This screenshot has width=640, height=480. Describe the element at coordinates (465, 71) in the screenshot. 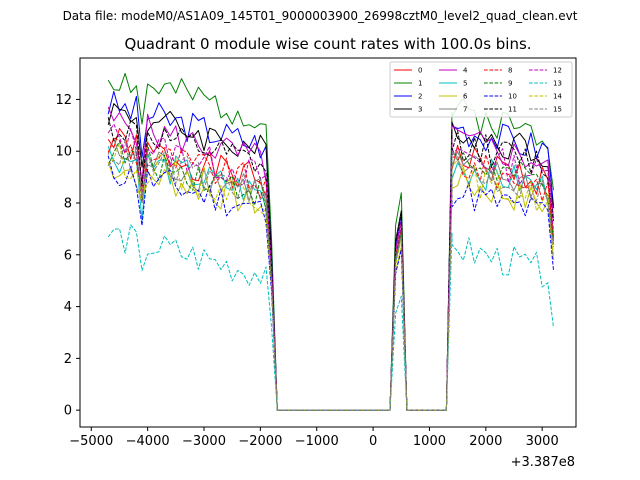

I see `legend-label-4: 4` at that location.